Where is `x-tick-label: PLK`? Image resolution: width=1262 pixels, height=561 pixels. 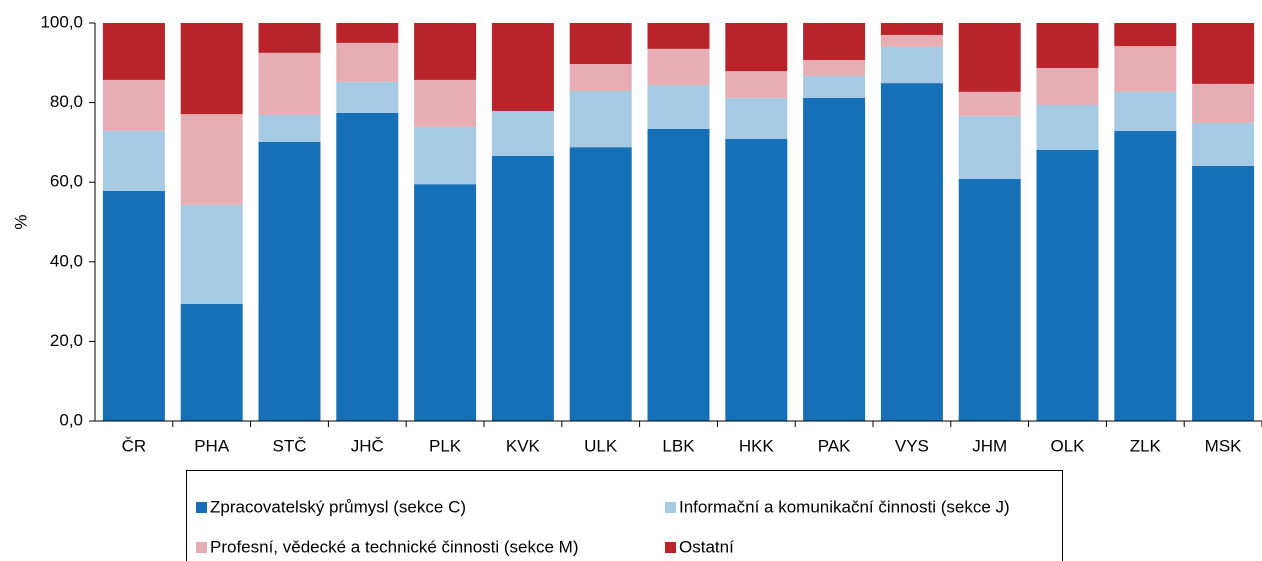
x-tick-label: PLK is located at coordinates (445, 445).